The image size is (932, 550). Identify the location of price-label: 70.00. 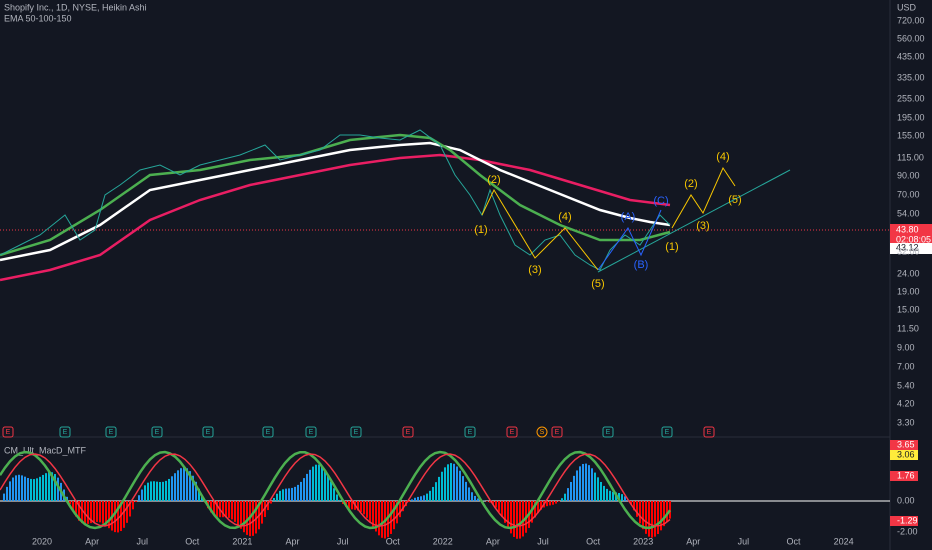
(908, 194).